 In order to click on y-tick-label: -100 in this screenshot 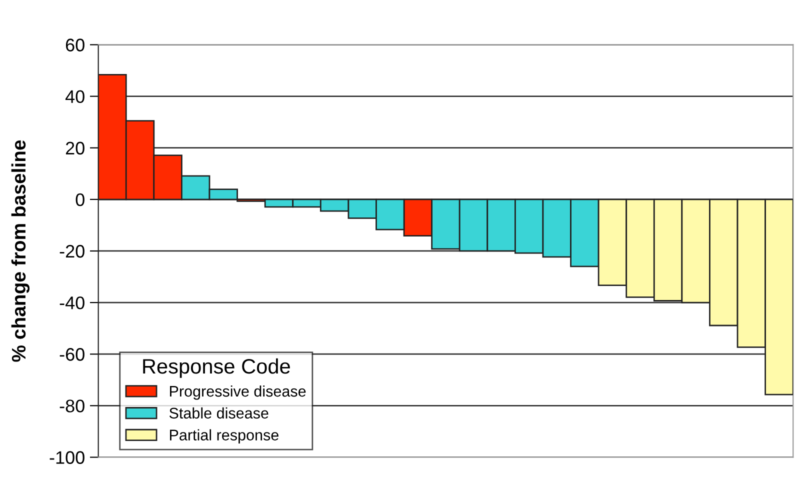, I will do `click(67, 457)`.